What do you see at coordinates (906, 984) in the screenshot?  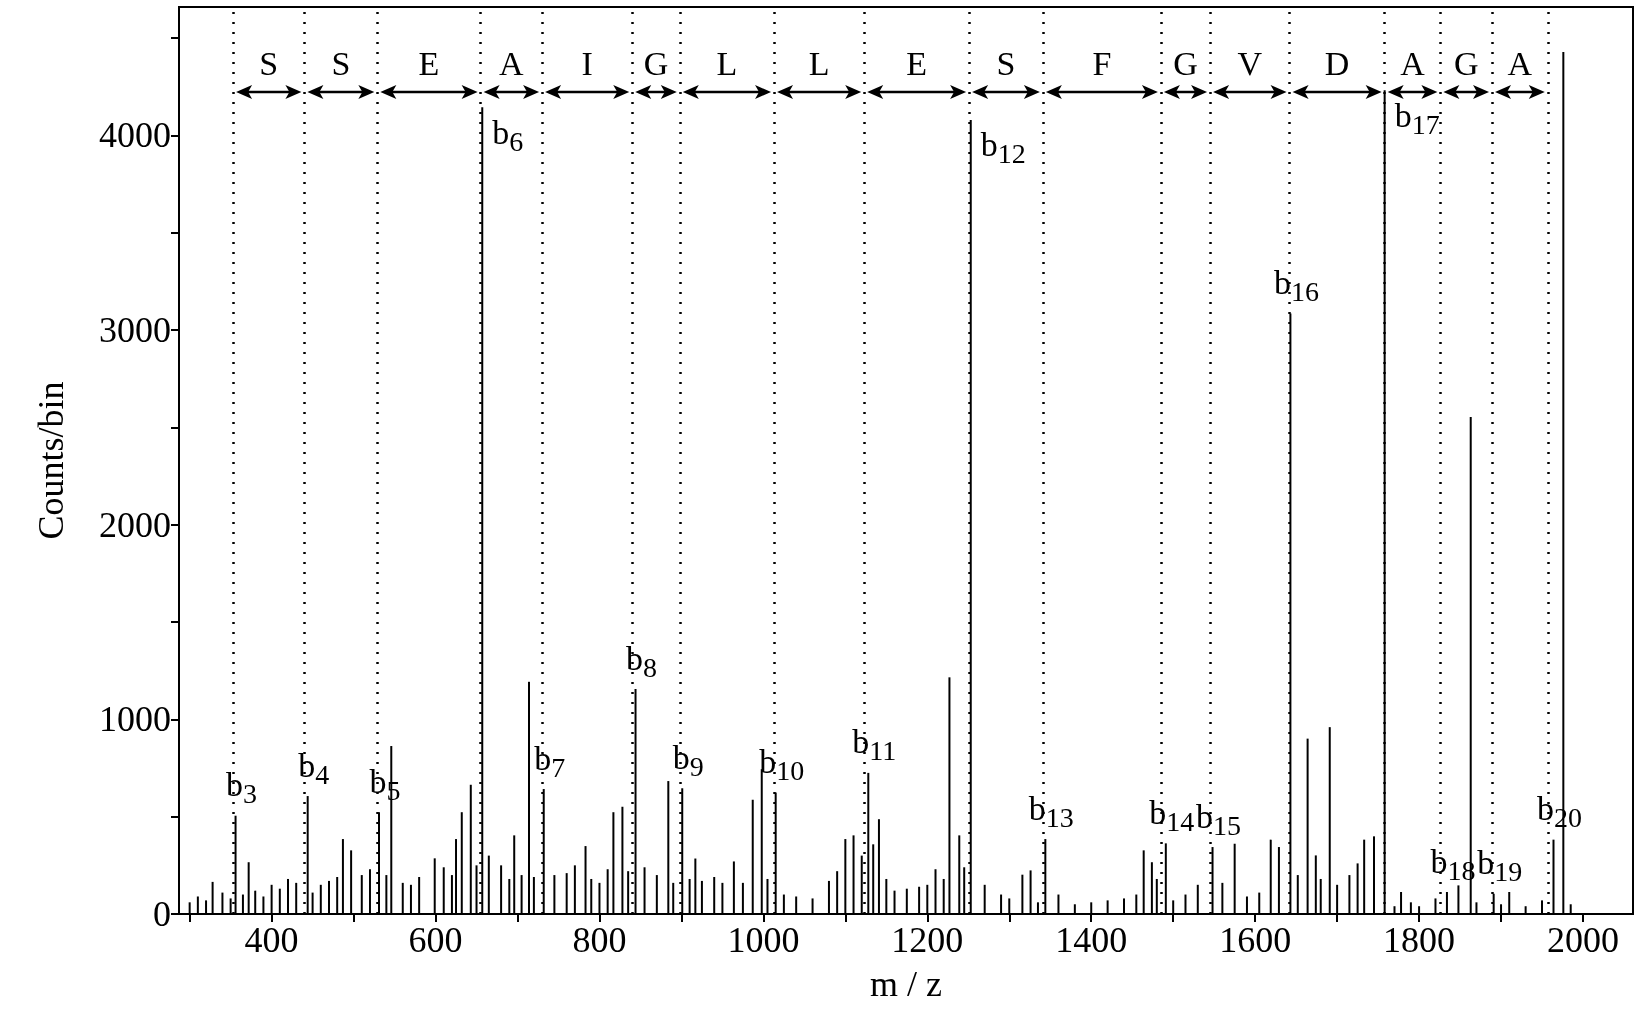 I see `x-axis-title: m / z` at bounding box center [906, 984].